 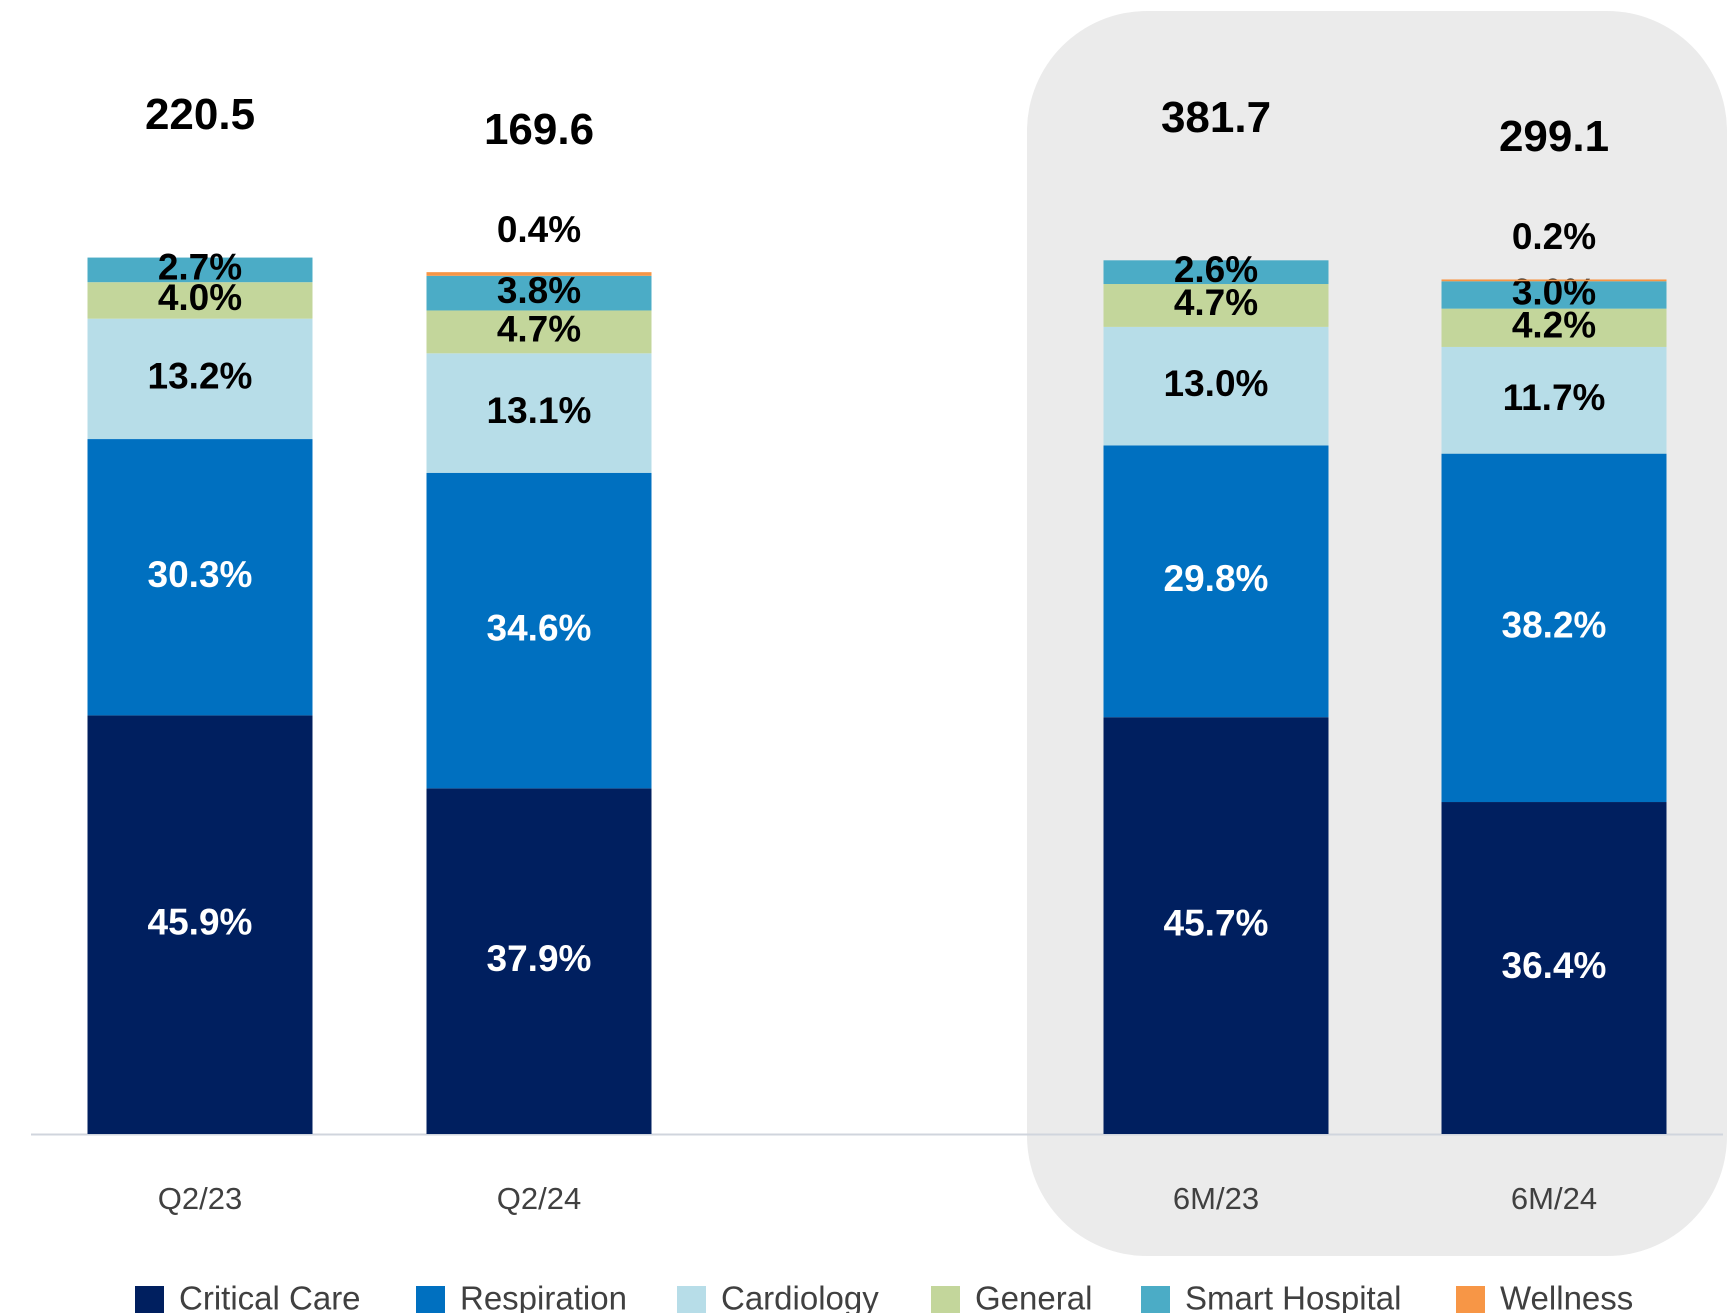 I want to click on segment-label: 45.7%, so click(x=1216, y=922).